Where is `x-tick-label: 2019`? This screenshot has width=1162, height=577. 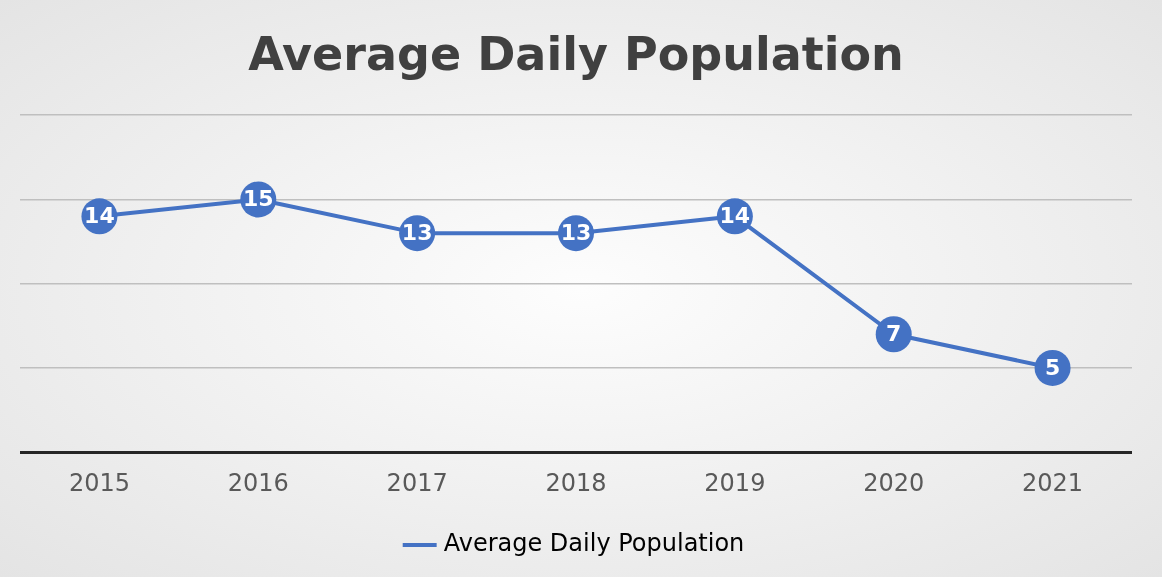 x-tick-label: 2019 is located at coordinates (735, 482).